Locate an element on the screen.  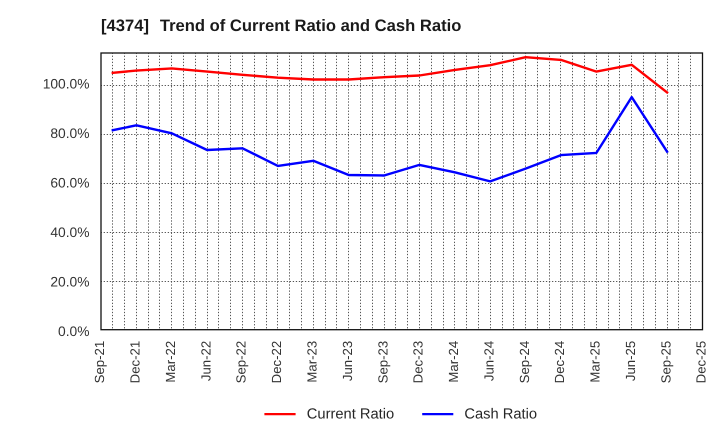
svg-text: Mar-22 is located at coordinates (170, 362).